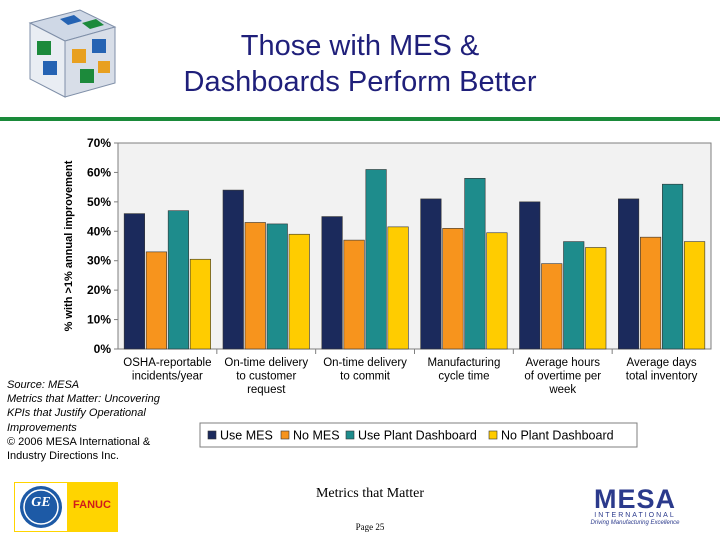  Describe the element at coordinates (360, 82) in the screenshot. I see `slide-title-line2: Dashboards Perform Better` at that location.